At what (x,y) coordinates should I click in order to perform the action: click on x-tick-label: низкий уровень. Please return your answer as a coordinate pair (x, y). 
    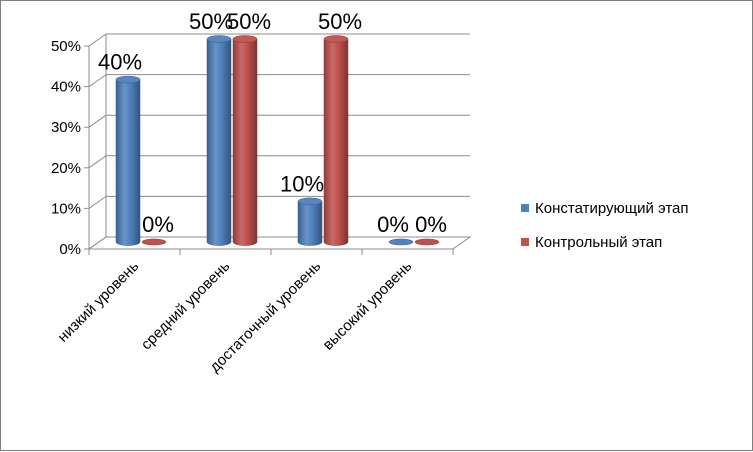
    Looking at the image, I should click on (98, 302).